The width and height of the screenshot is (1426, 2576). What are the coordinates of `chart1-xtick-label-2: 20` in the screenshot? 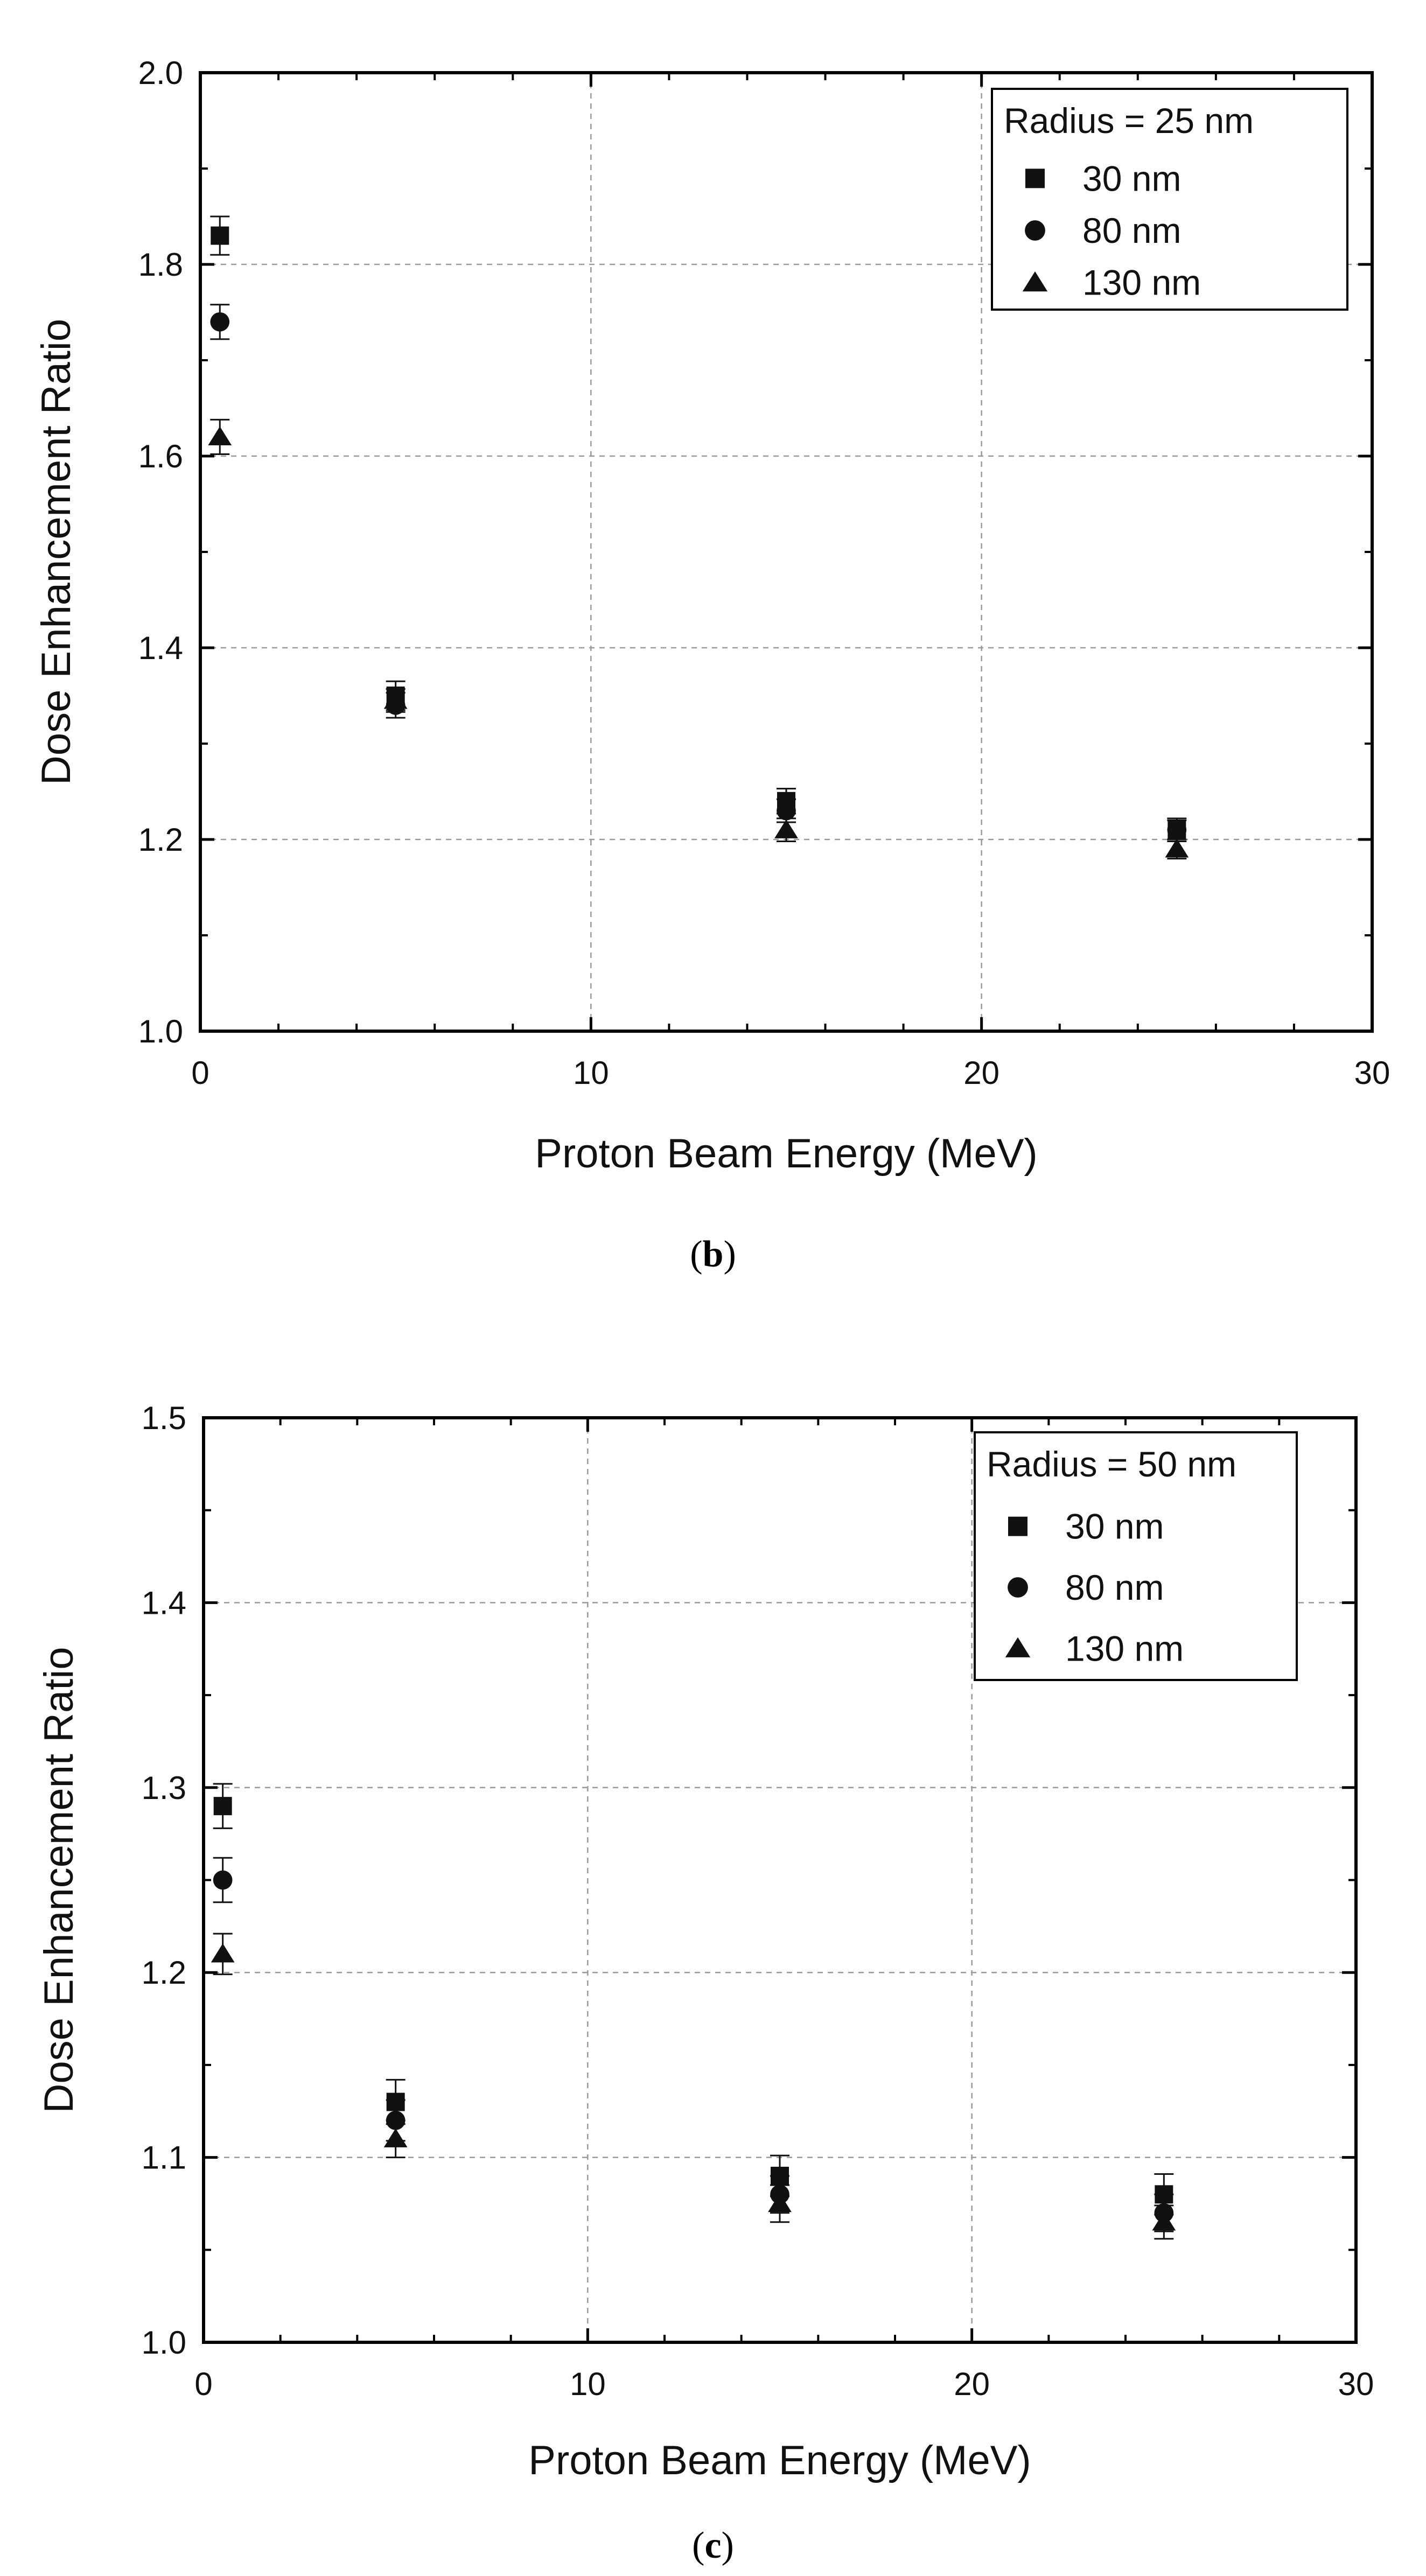 It's located at (972, 2384).